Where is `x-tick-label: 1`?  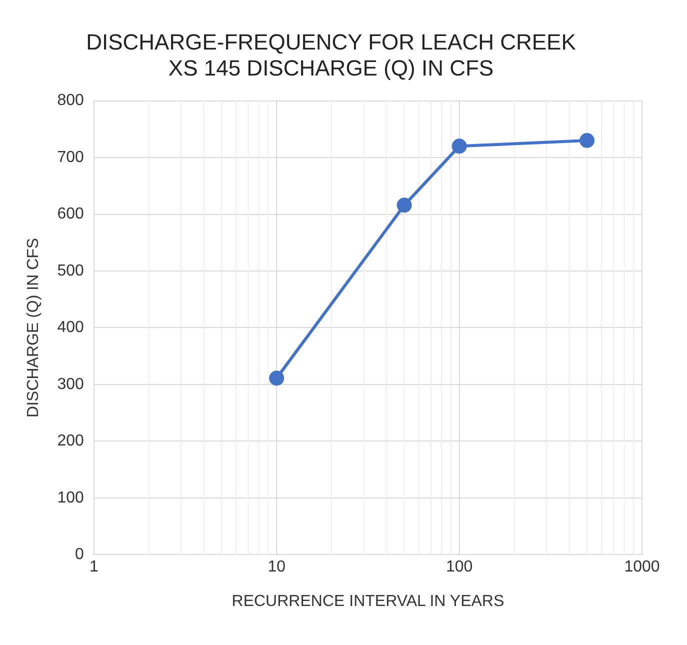
x-tick-label: 1 is located at coordinates (93, 567).